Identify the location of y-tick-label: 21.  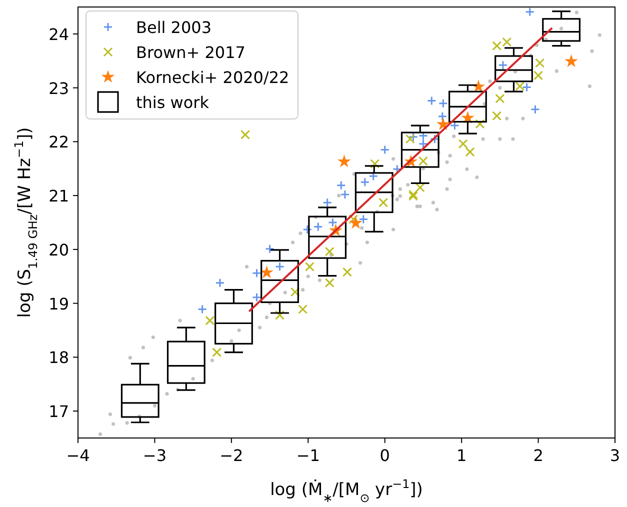
(58, 196).